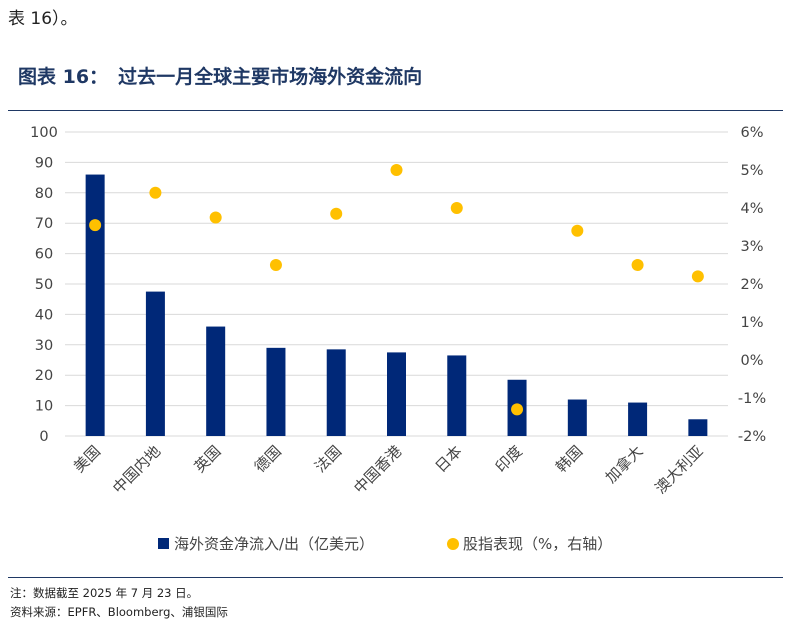 Image resolution: width=790 pixels, height=624 pixels. Describe the element at coordinates (43, 19) in the screenshot. I see `intro-text: 表 16）。` at that location.